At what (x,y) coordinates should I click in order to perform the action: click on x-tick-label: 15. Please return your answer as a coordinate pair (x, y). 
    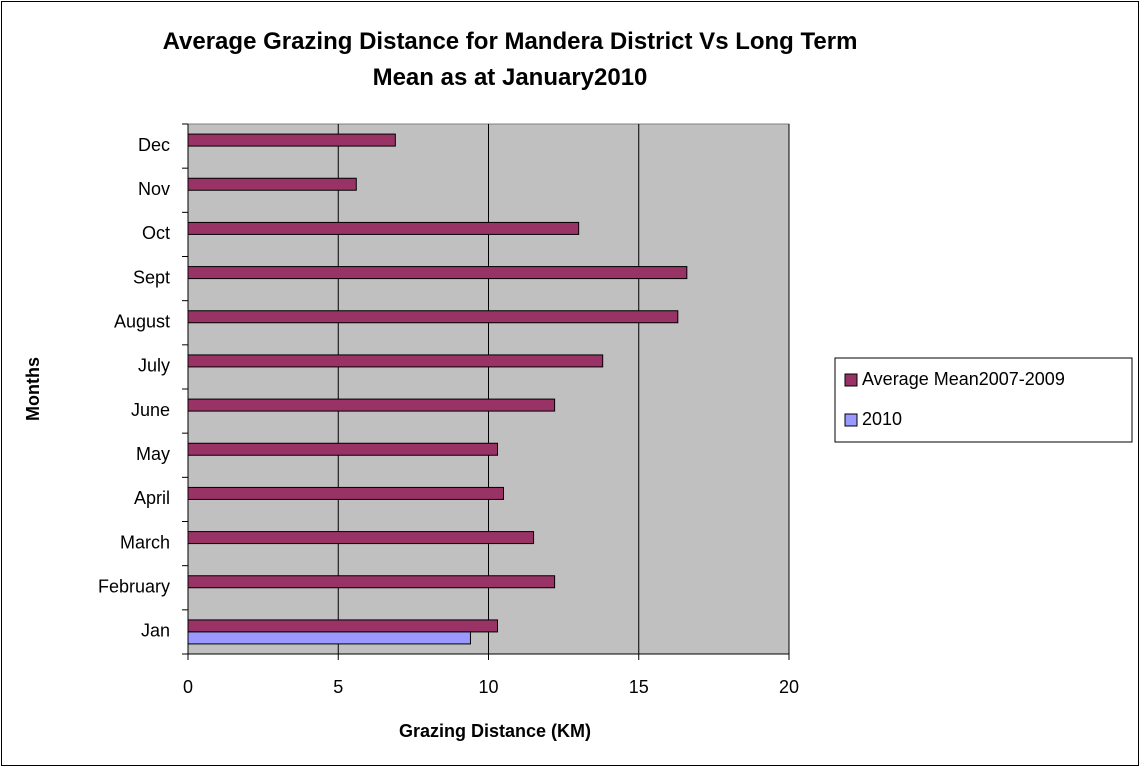
    Looking at the image, I should click on (639, 687).